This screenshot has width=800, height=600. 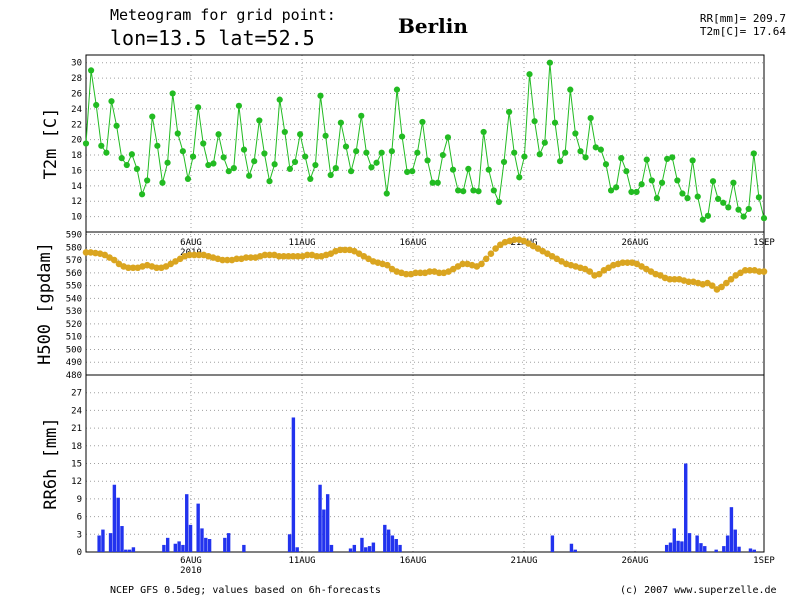 I want to click on temperature-mean-summary: T2m[C]= 17.64, so click(x=742, y=31).